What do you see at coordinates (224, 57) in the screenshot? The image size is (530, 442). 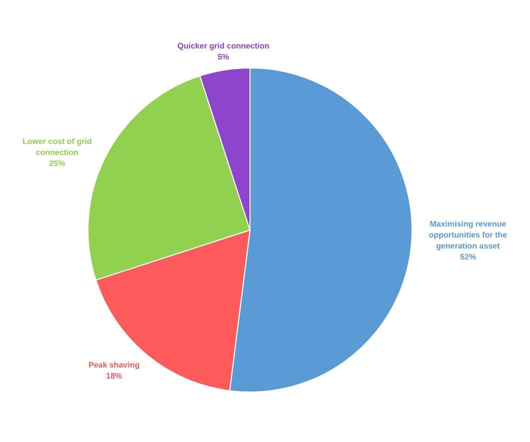 I see `data-label: 5%` at bounding box center [224, 57].